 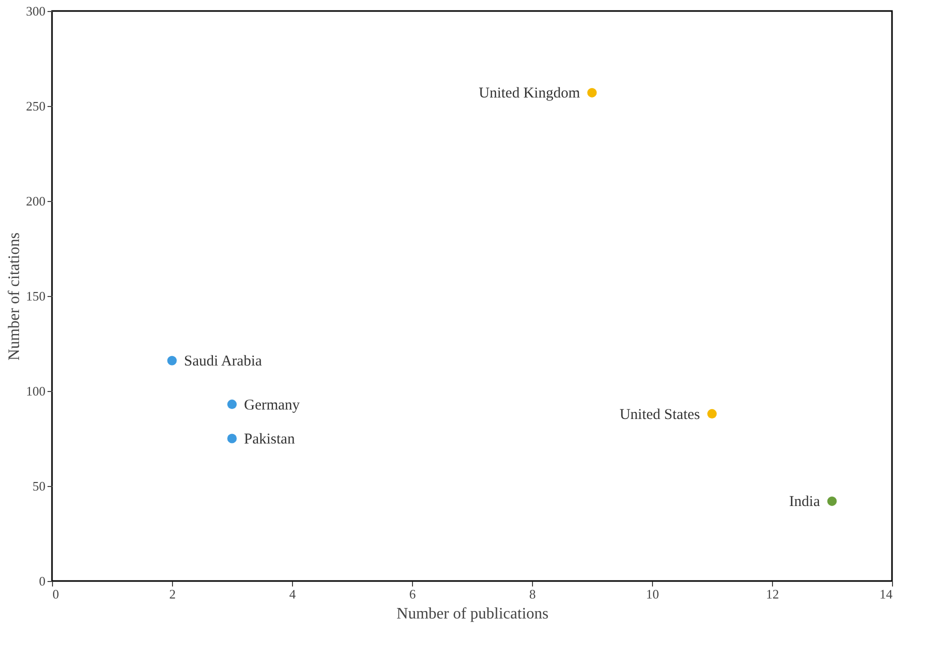 What do you see at coordinates (36, 106) in the screenshot?
I see `y-tick-label: 250` at bounding box center [36, 106].